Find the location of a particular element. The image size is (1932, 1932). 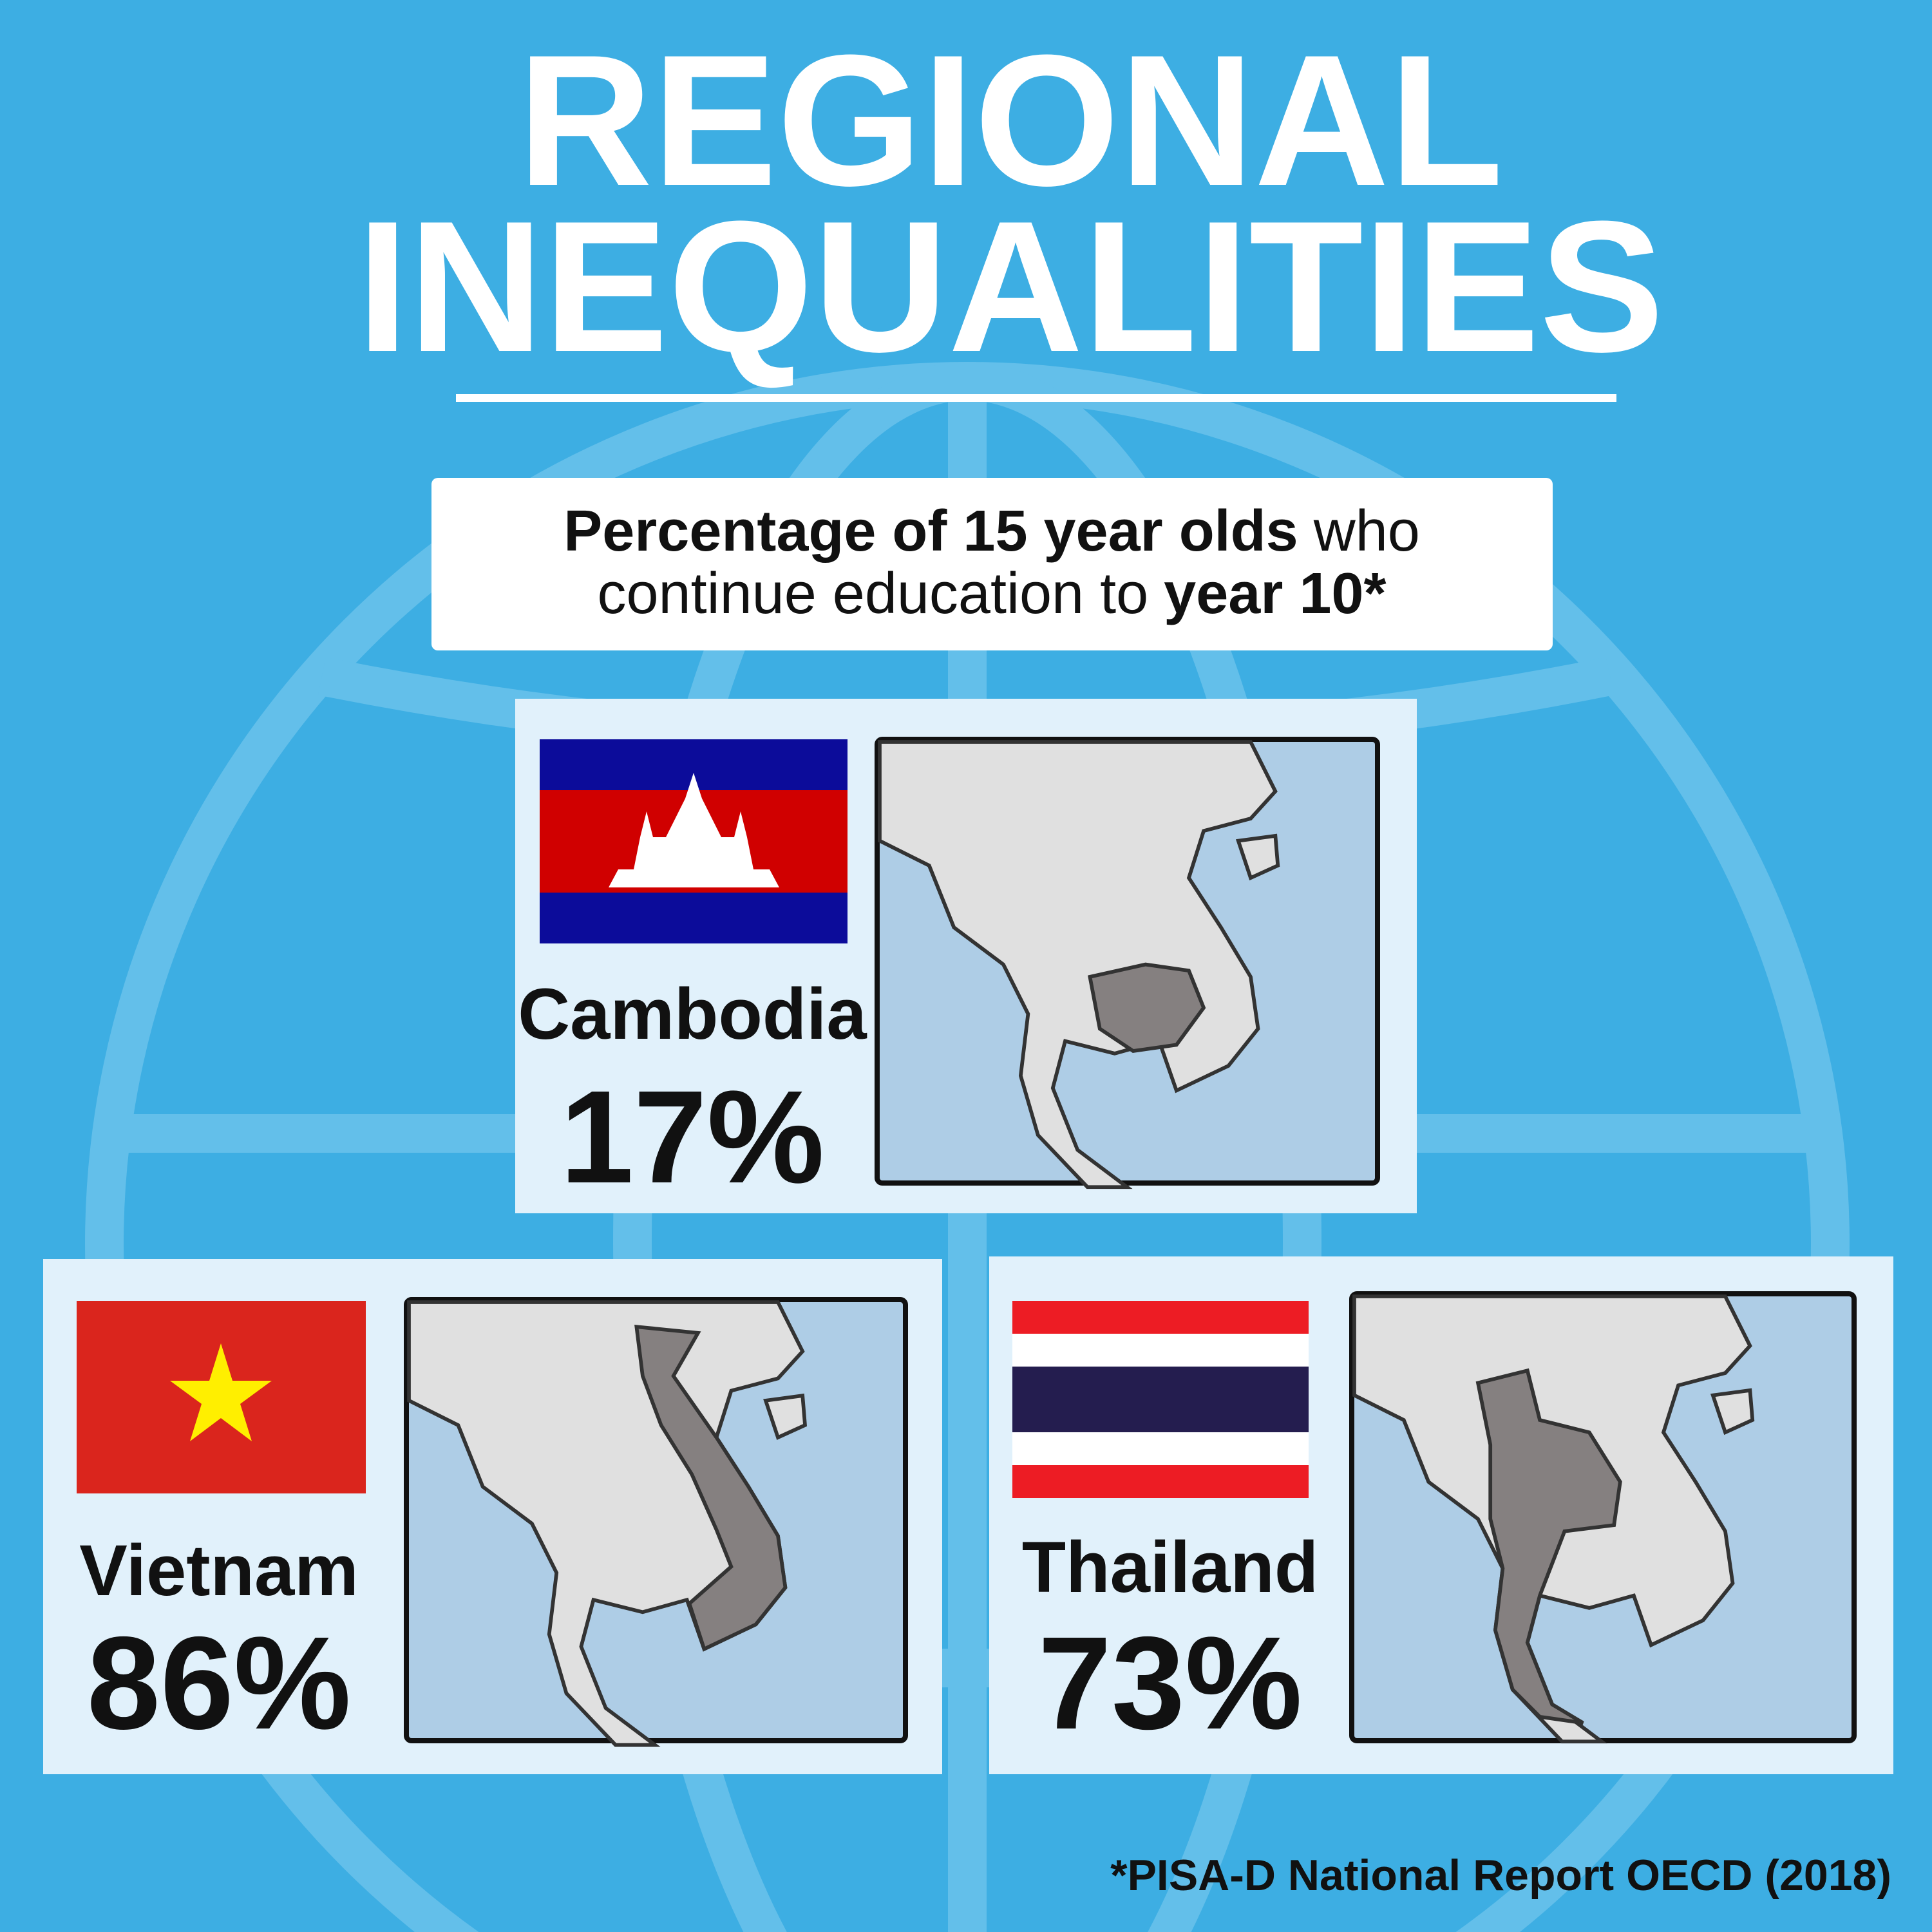

country-percentage: 73% is located at coordinates (1170, 1683).